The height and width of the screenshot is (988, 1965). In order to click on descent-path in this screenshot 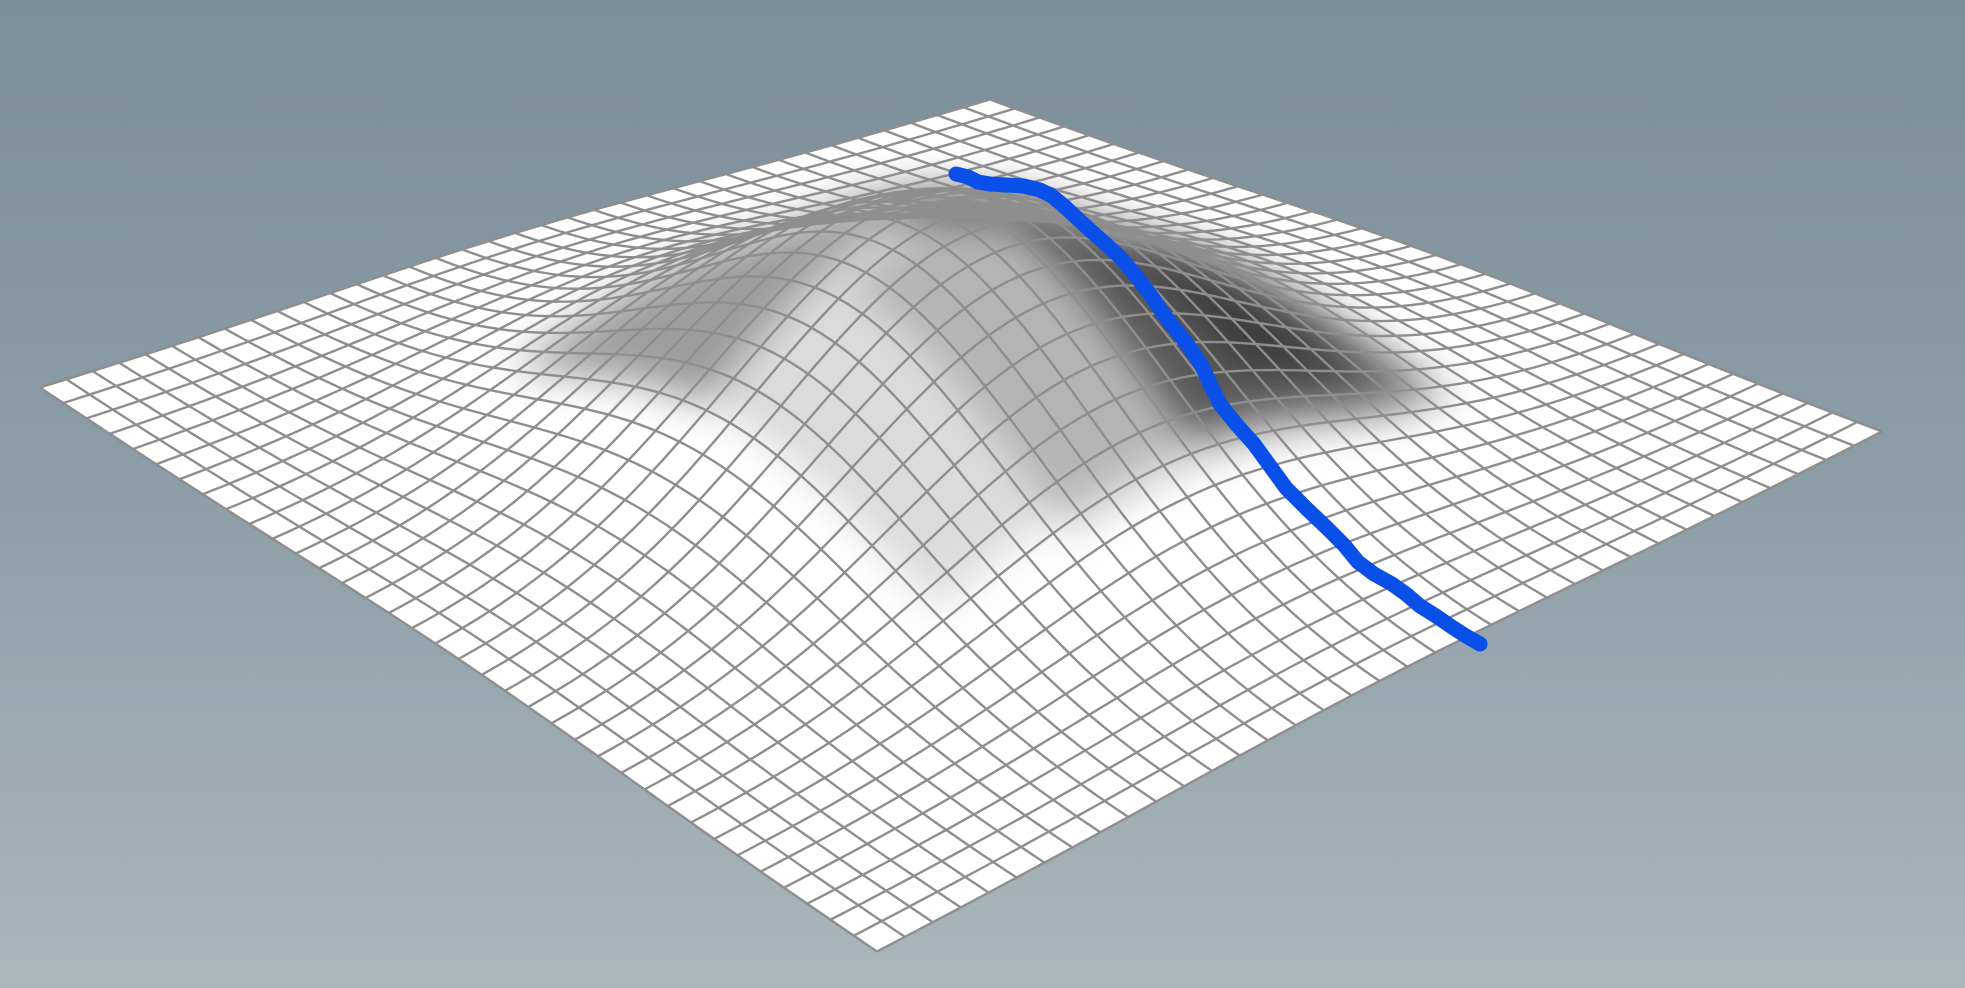, I will do `click(1218, 409)`.